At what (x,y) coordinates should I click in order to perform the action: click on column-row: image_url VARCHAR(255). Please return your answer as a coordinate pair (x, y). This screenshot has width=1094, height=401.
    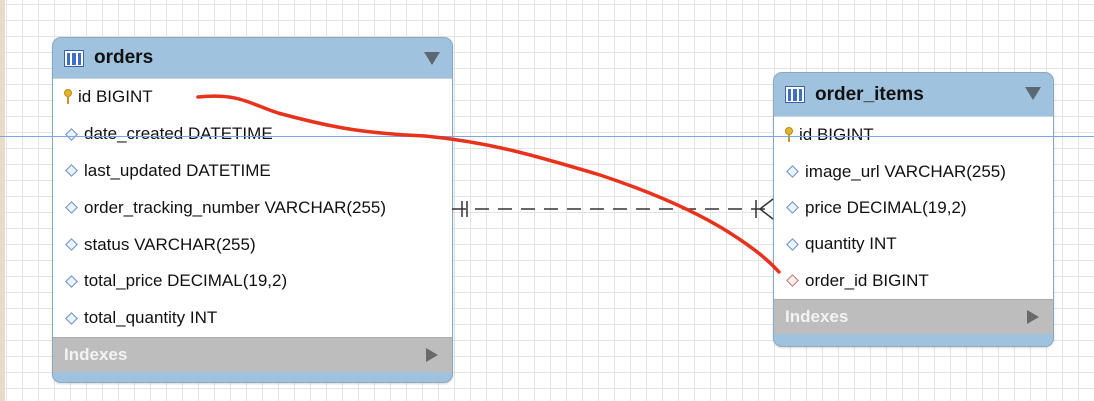
    Looking at the image, I should click on (913, 171).